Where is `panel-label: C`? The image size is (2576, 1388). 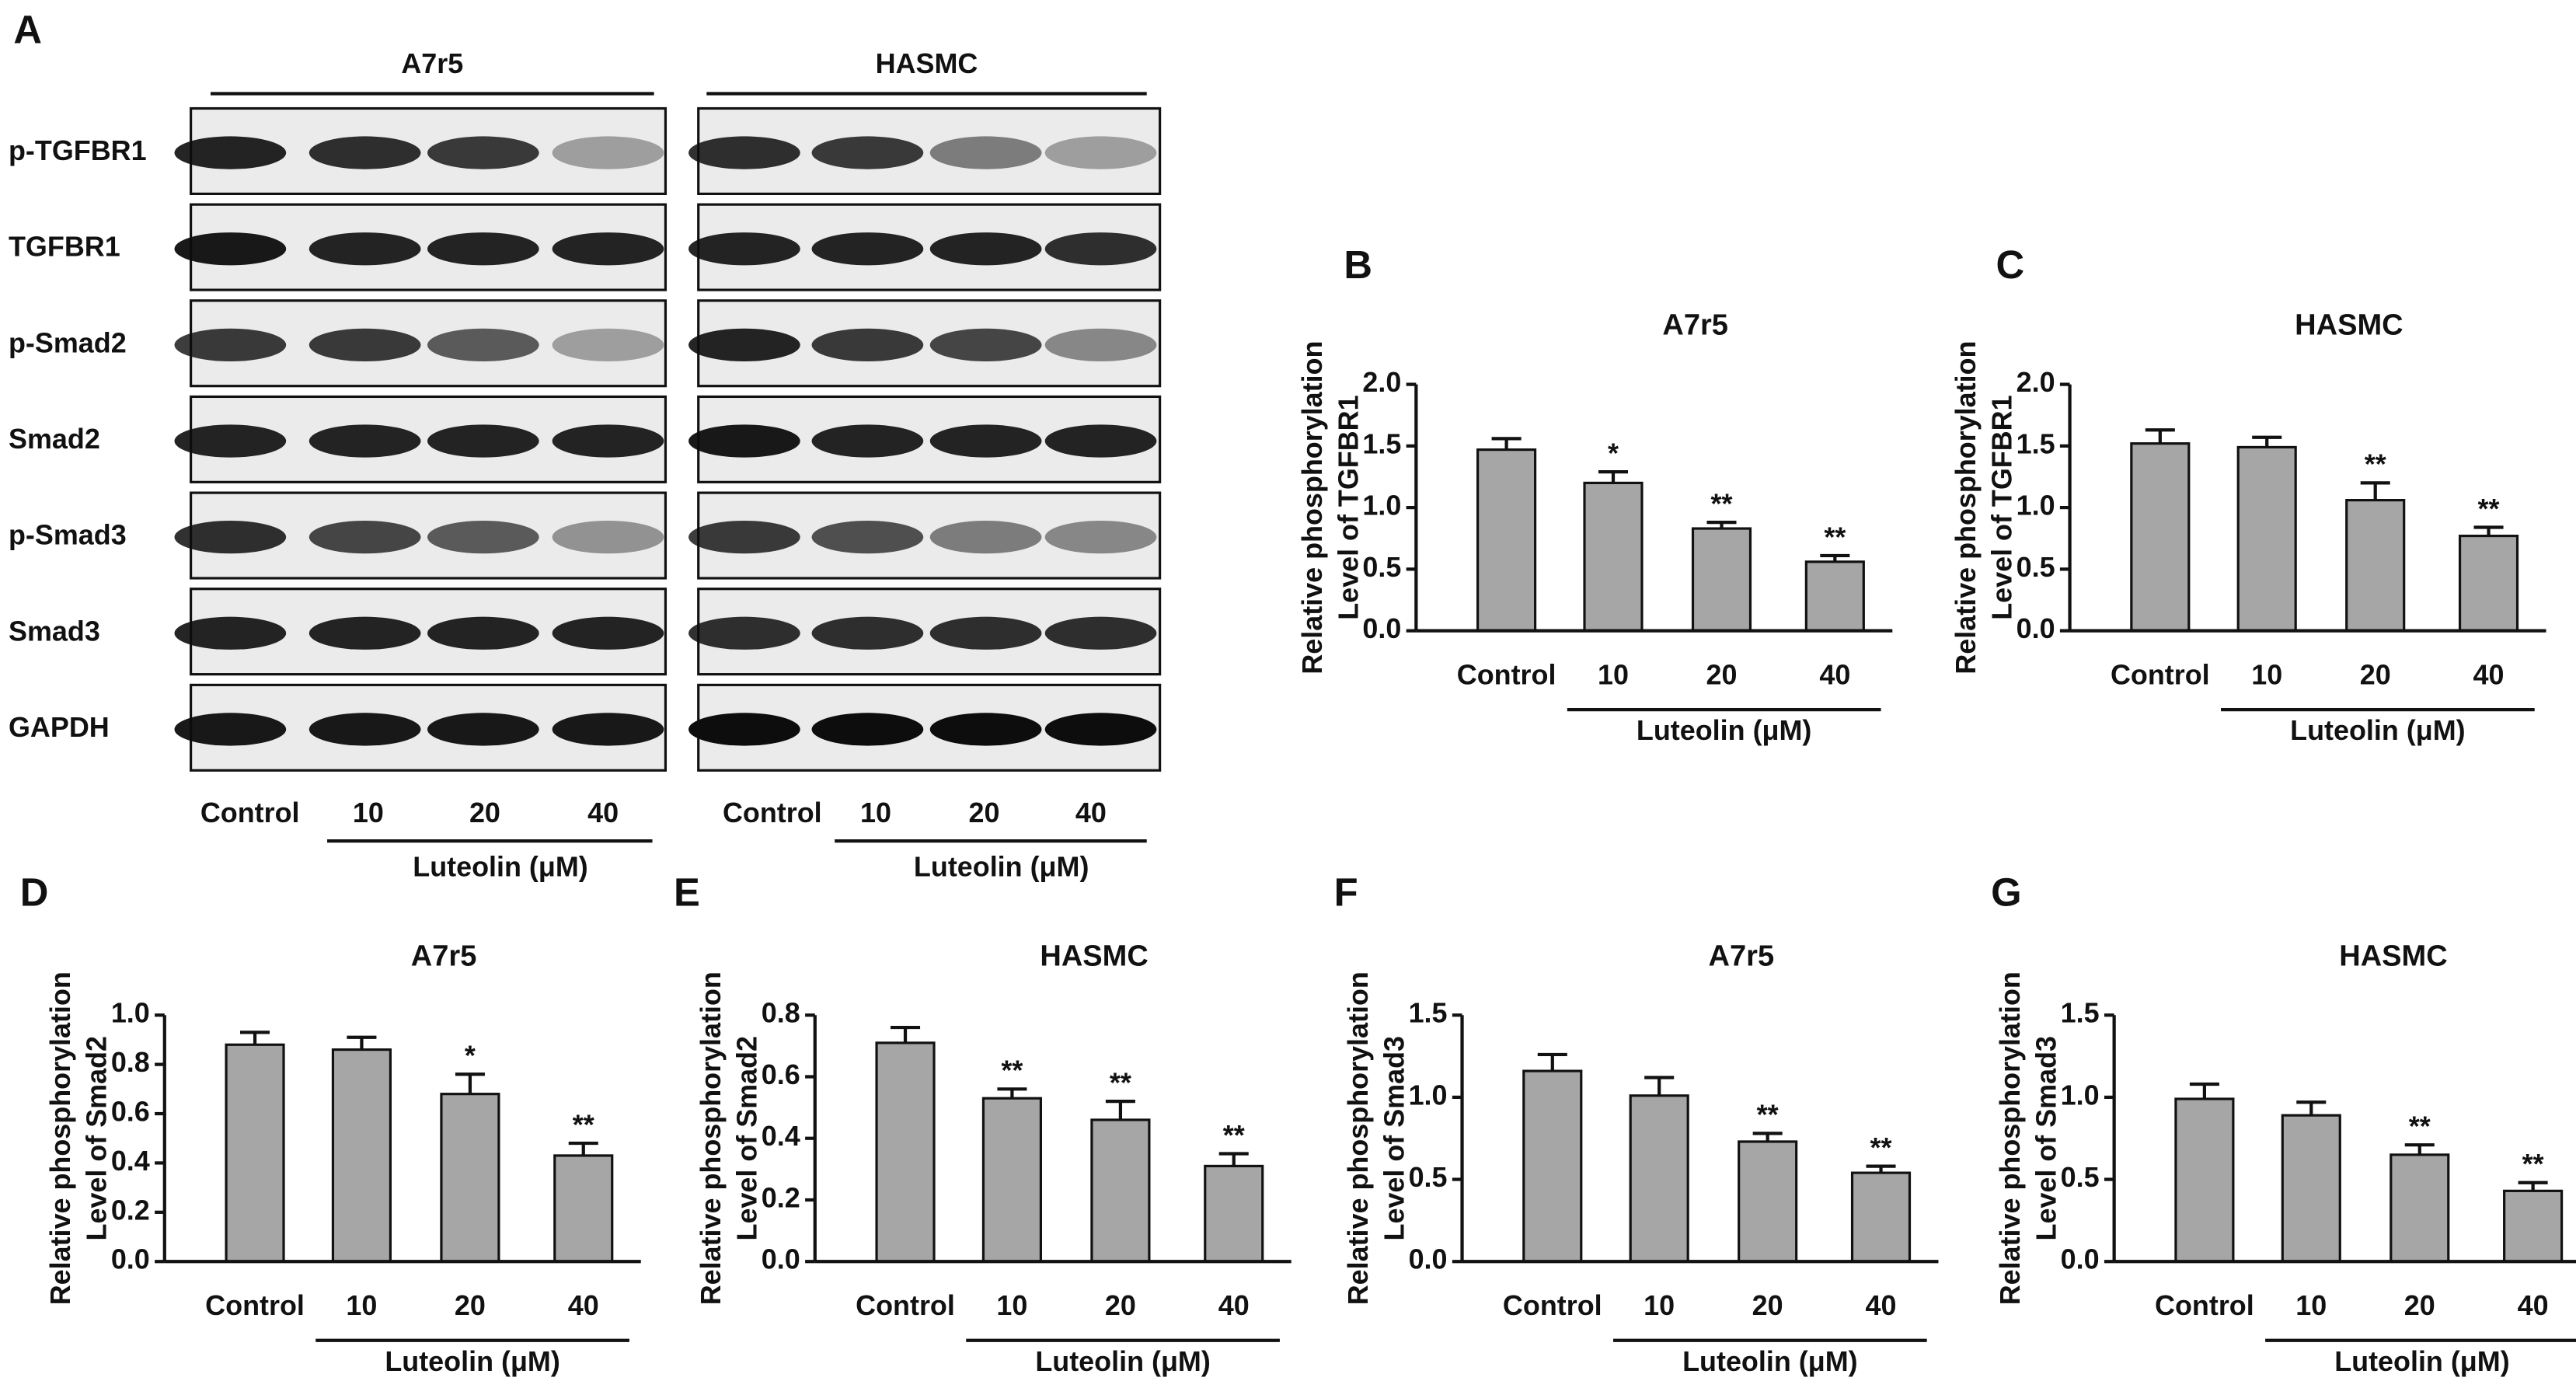
panel-label: C is located at coordinates (2010, 264).